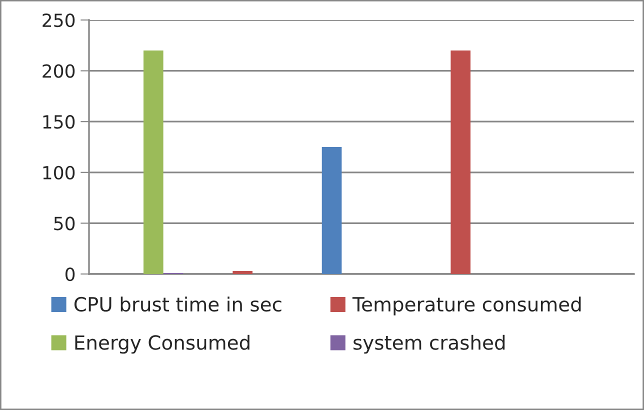 The image size is (644, 410). What do you see at coordinates (64, 223) in the screenshot?
I see `y-tick-label: 50` at bounding box center [64, 223].